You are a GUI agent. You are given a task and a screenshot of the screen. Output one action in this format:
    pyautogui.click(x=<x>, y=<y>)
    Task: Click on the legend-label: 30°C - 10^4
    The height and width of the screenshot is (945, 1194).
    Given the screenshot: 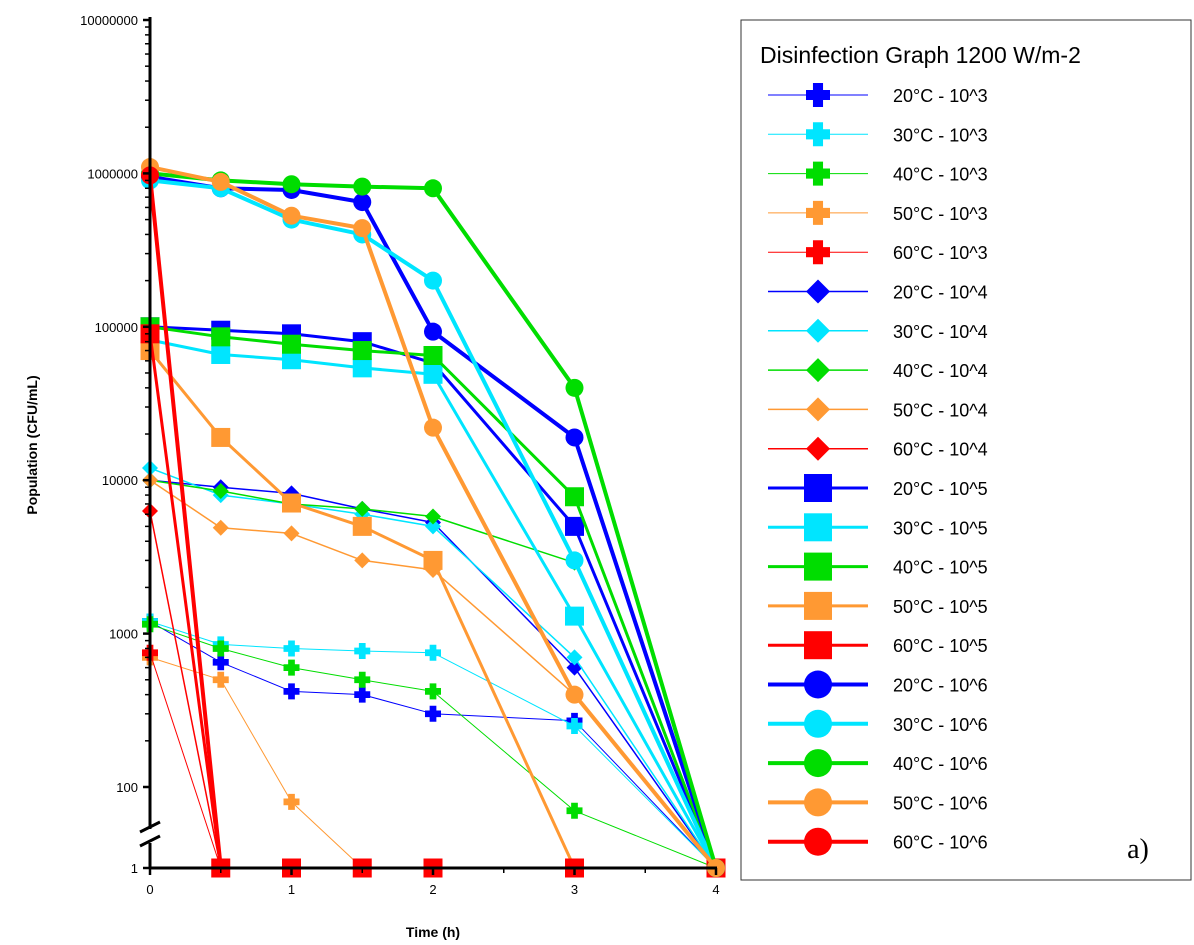 What is the action you would take?
    pyautogui.click(x=940, y=332)
    